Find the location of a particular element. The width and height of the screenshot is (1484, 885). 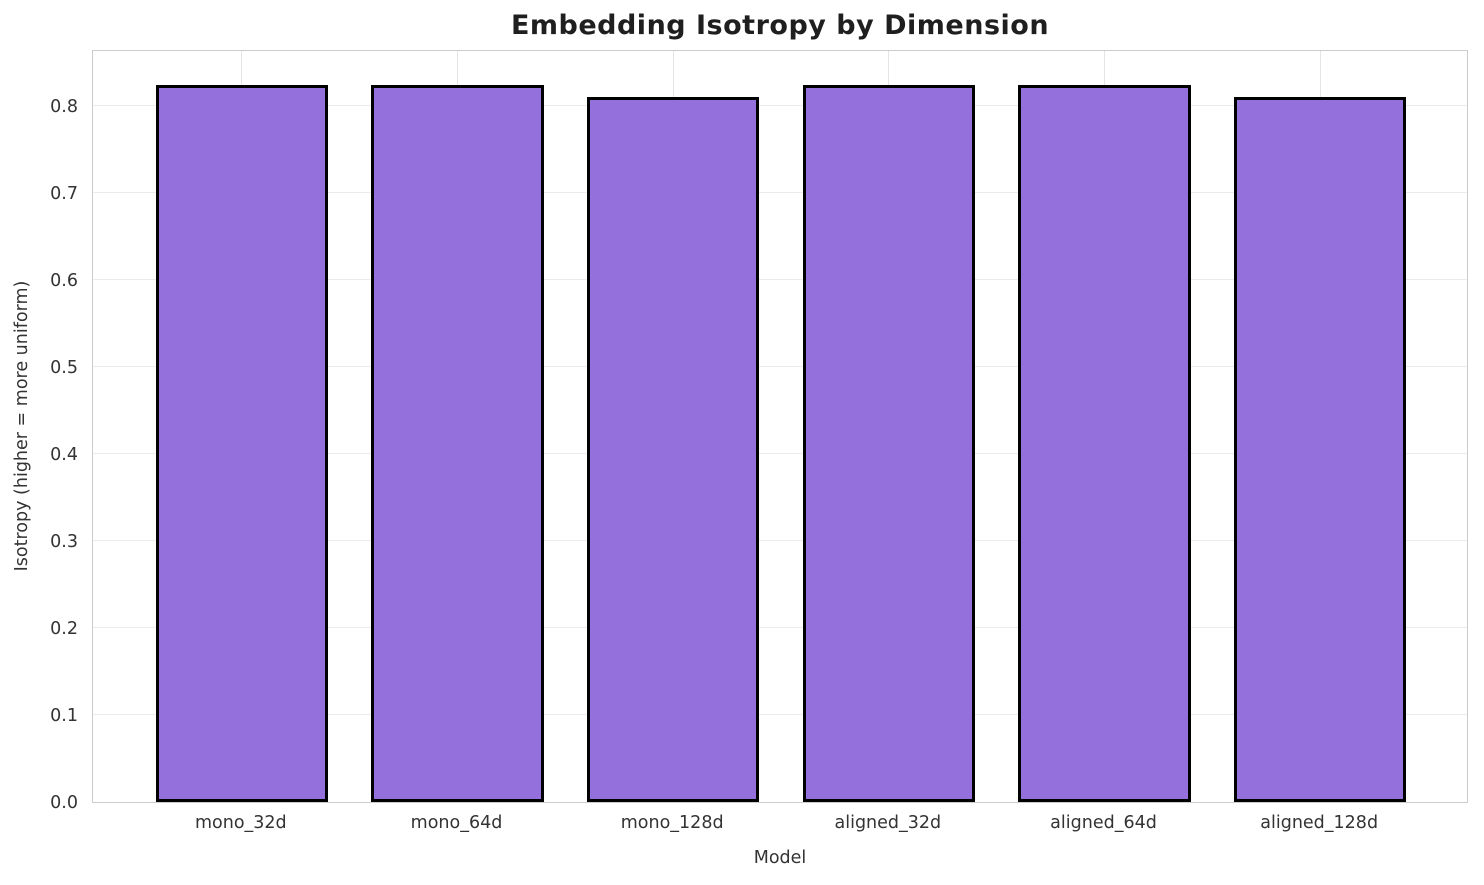

x-tick-label-mono_32d: mono_32d is located at coordinates (240, 823).